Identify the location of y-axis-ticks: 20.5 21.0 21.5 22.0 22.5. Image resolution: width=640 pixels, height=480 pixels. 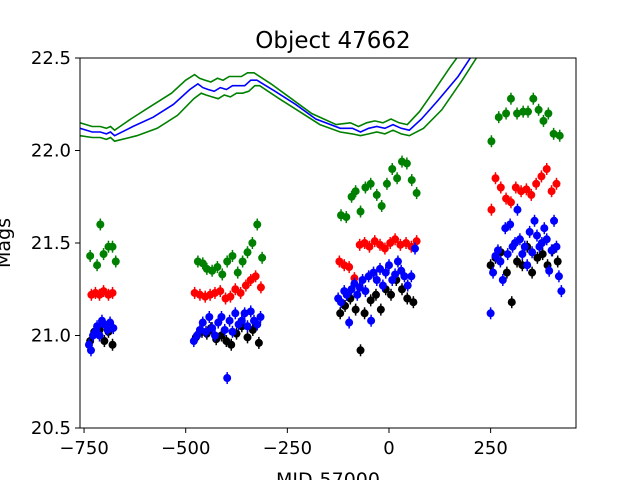
(55, 243).